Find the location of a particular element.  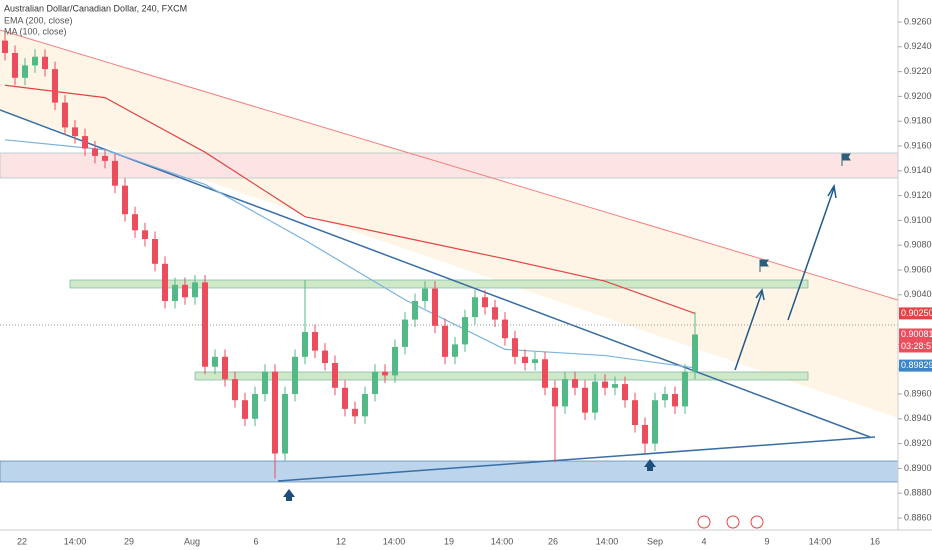

x-tick-label: 16 is located at coordinates (875, 541).